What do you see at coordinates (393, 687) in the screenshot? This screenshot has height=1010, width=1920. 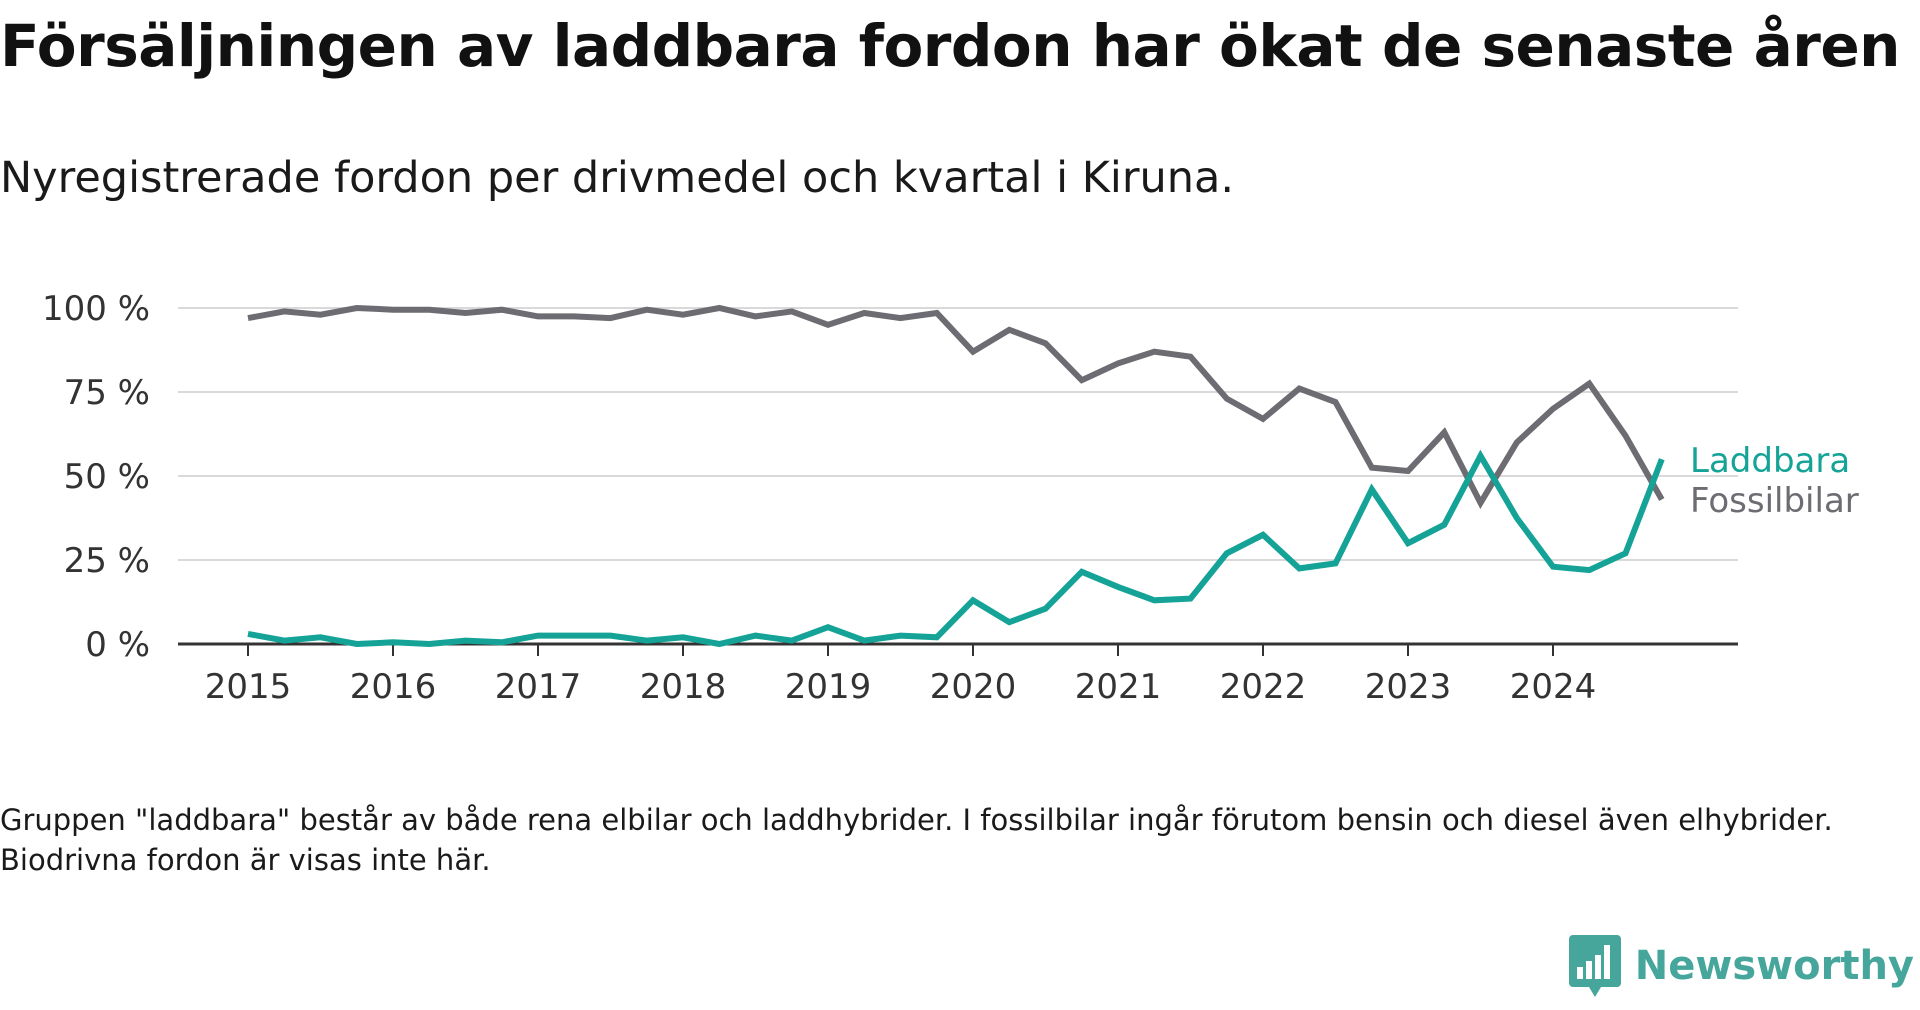 I see `x-tick-label: 2016` at bounding box center [393, 687].